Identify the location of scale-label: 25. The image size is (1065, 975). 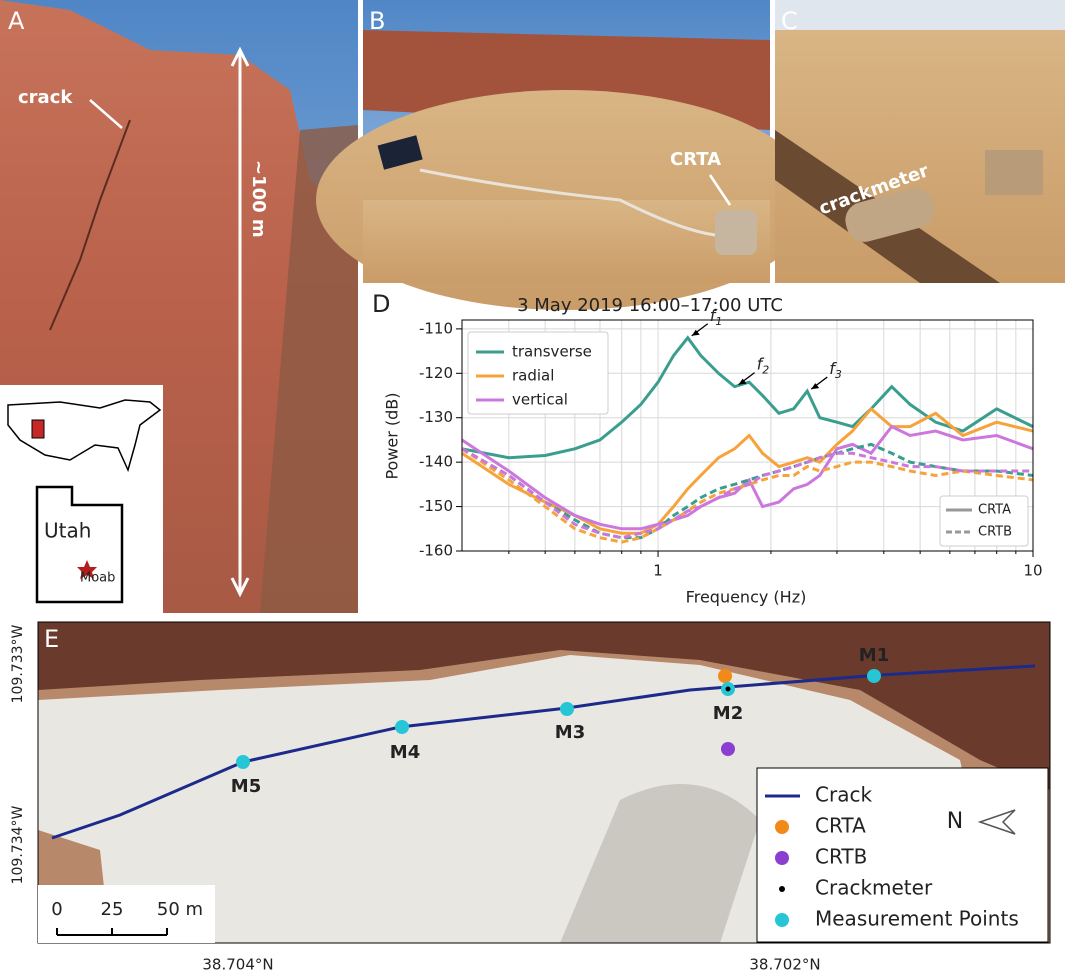
(112, 909).